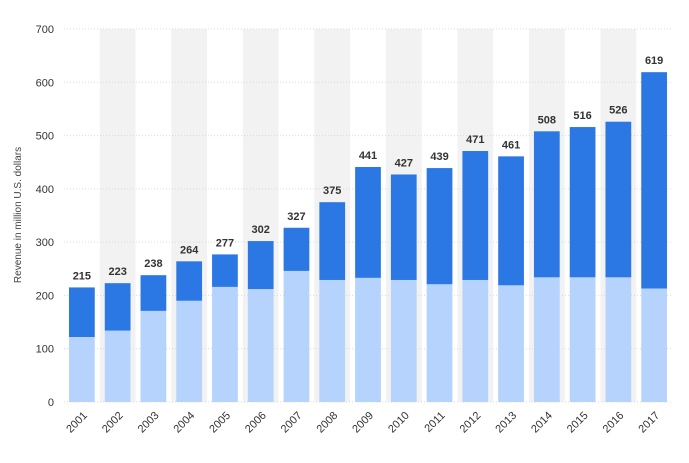 Image resolution: width=689 pixels, height=463 pixels. Describe the element at coordinates (184, 423) in the screenshot. I see `x-tick-label: 2004` at that location.